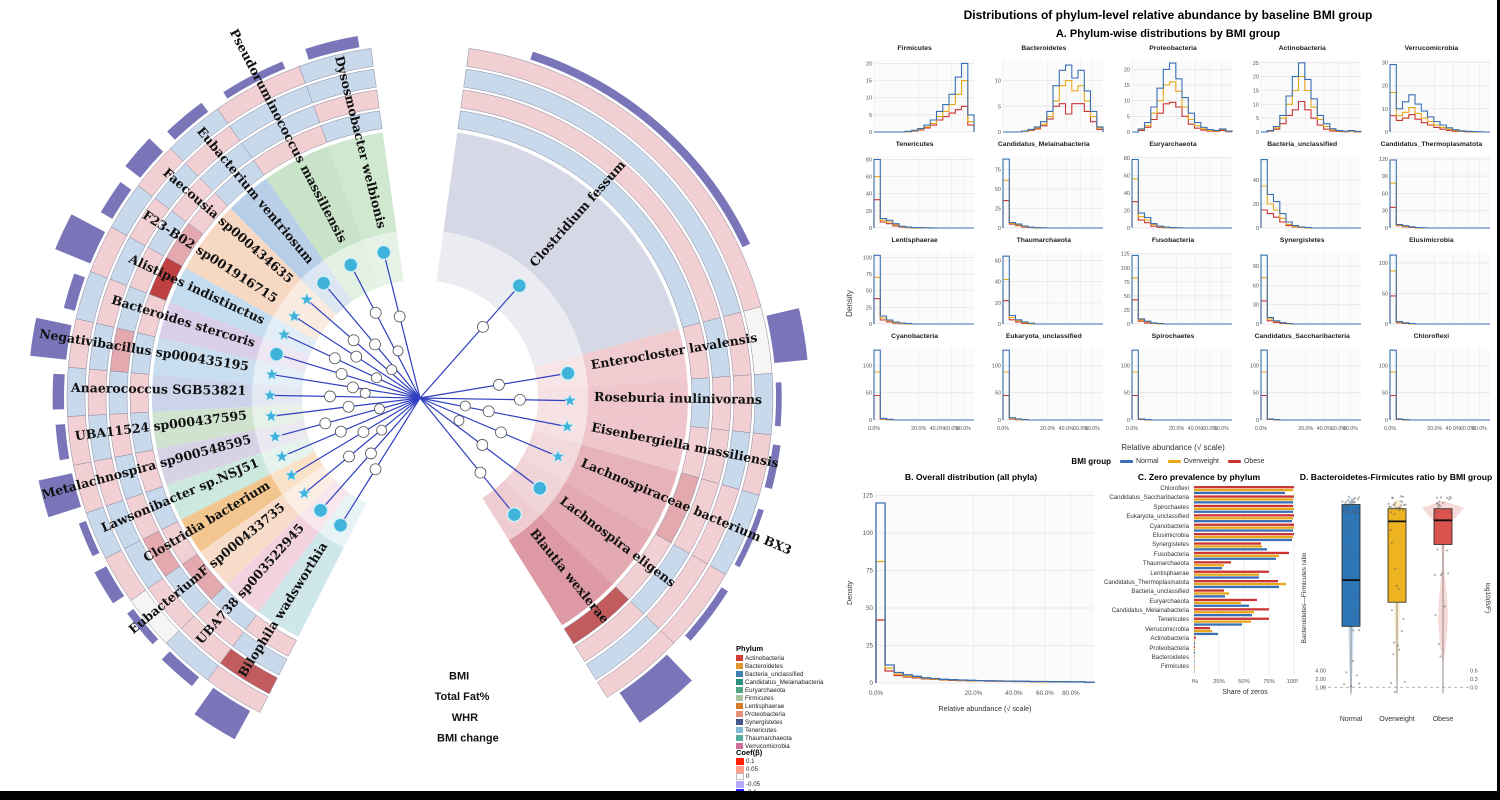  What do you see at coordinates (1049, 194) in the screenshot?
I see `mini-histogram-svg: 0 25 50 75` at bounding box center [1049, 194].